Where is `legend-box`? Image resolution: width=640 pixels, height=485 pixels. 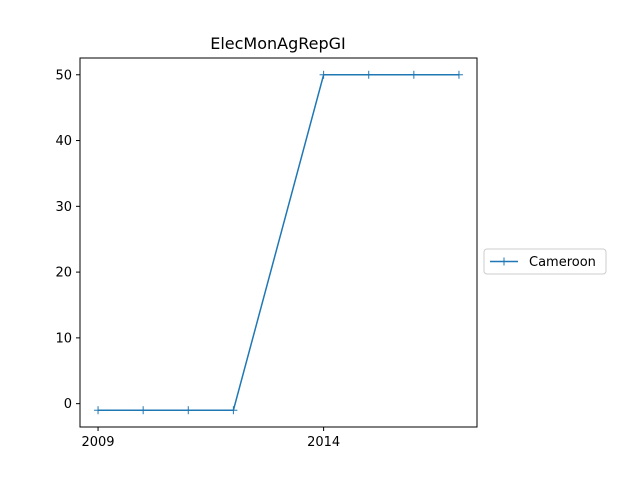
legend-box is located at coordinates (545, 261).